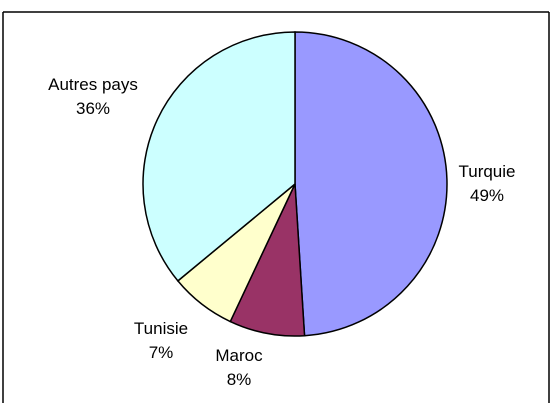  Describe the element at coordinates (93, 84) in the screenshot. I see `slice-label-autres-pays: Autres pays` at that location.